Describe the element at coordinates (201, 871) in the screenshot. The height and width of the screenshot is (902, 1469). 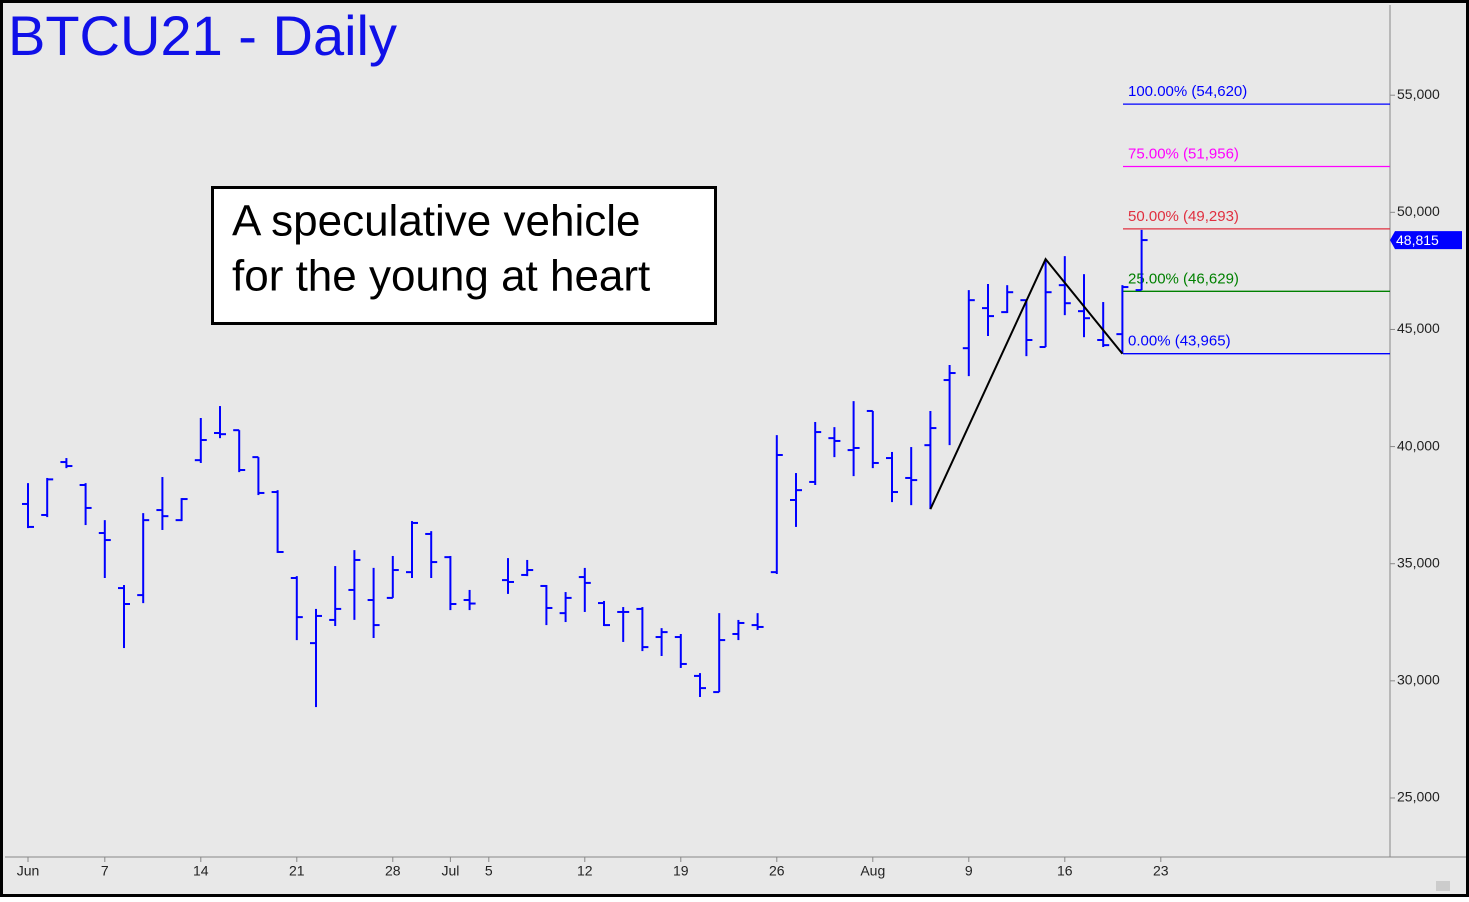
I see `x-tick-label: 14` at that location.